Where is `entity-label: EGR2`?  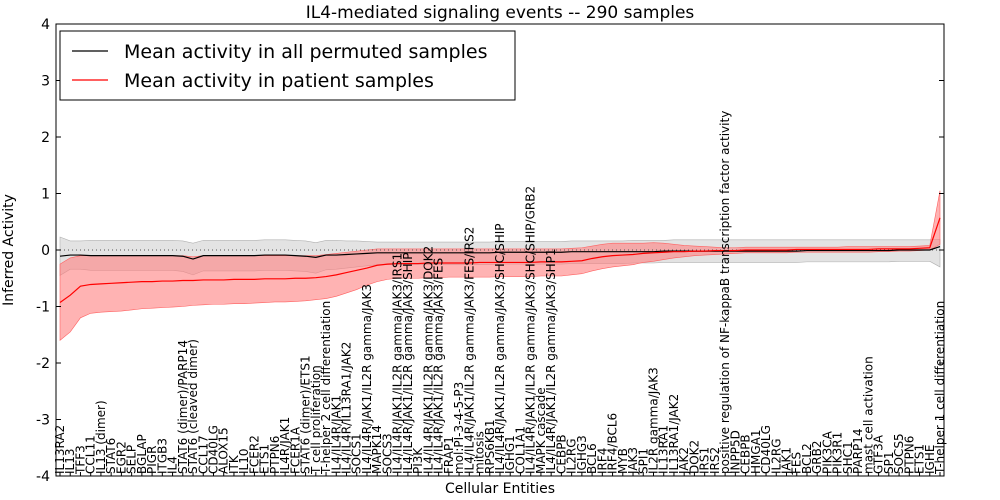
entity-label: EGR2 is located at coordinates (121, 457).